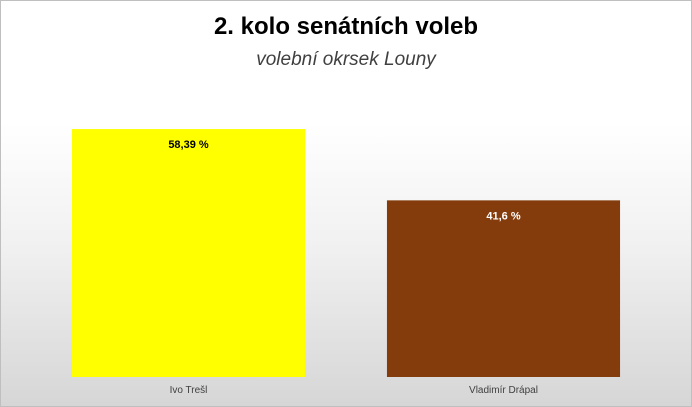 Image resolution: width=692 pixels, height=407 pixels. I want to click on chart-title: 2. kolo senátních voleb, so click(346, 26).